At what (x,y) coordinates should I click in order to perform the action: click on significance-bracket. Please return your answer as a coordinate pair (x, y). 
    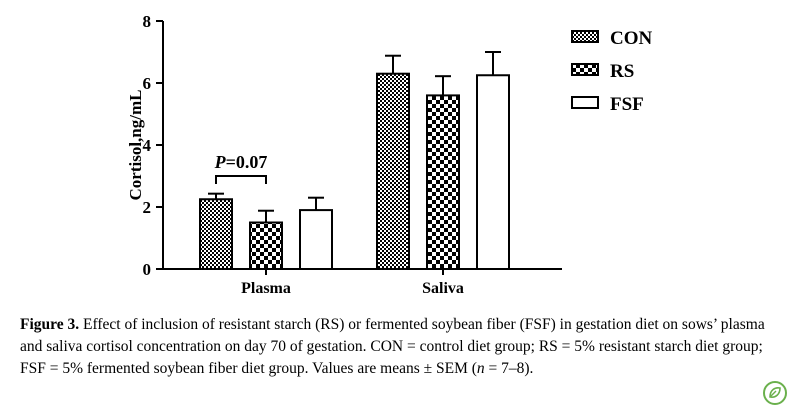
    Looking at the image, I should click on (241, 179).